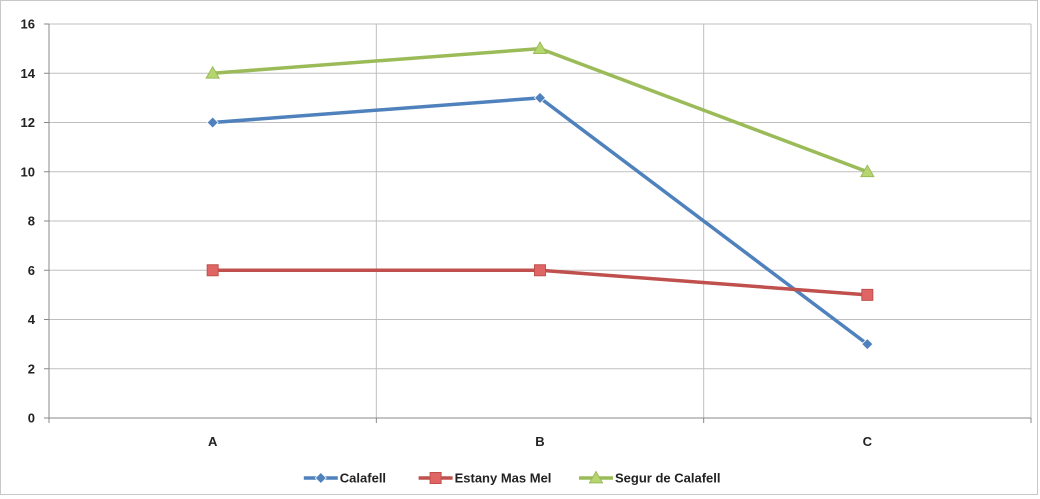 Image resolution: width=1040 pixels, height=499 pixels. Describe the element at coordinates (32, 319) in the screenshot. I see `y-tick-label: 4` at that location.